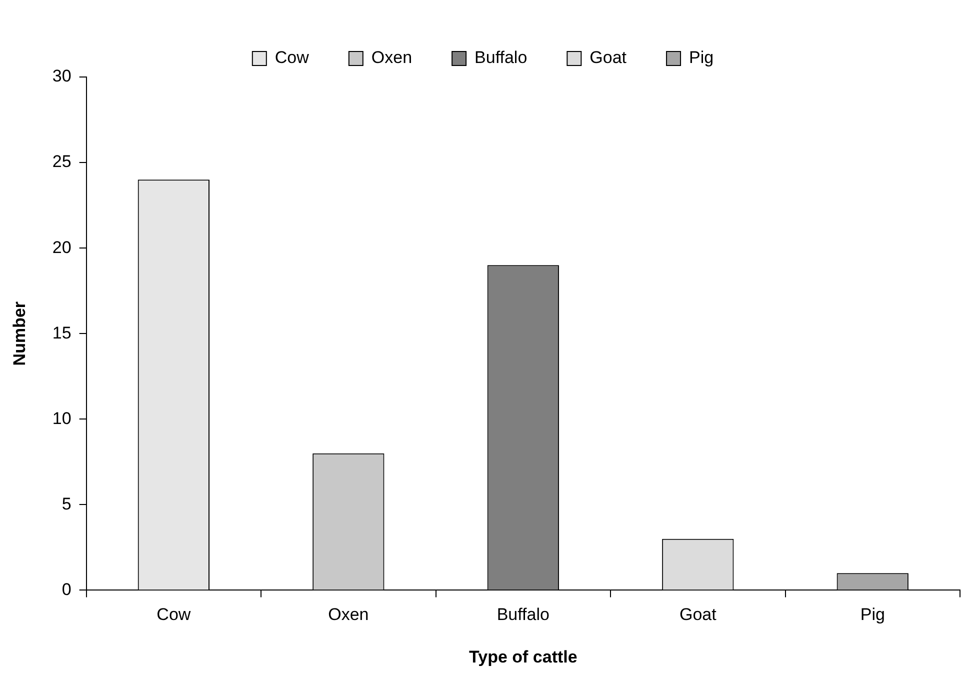  Describe the element at coordinates (292, 58) in the screenshot. I see `legend-label: Cow` at that location.